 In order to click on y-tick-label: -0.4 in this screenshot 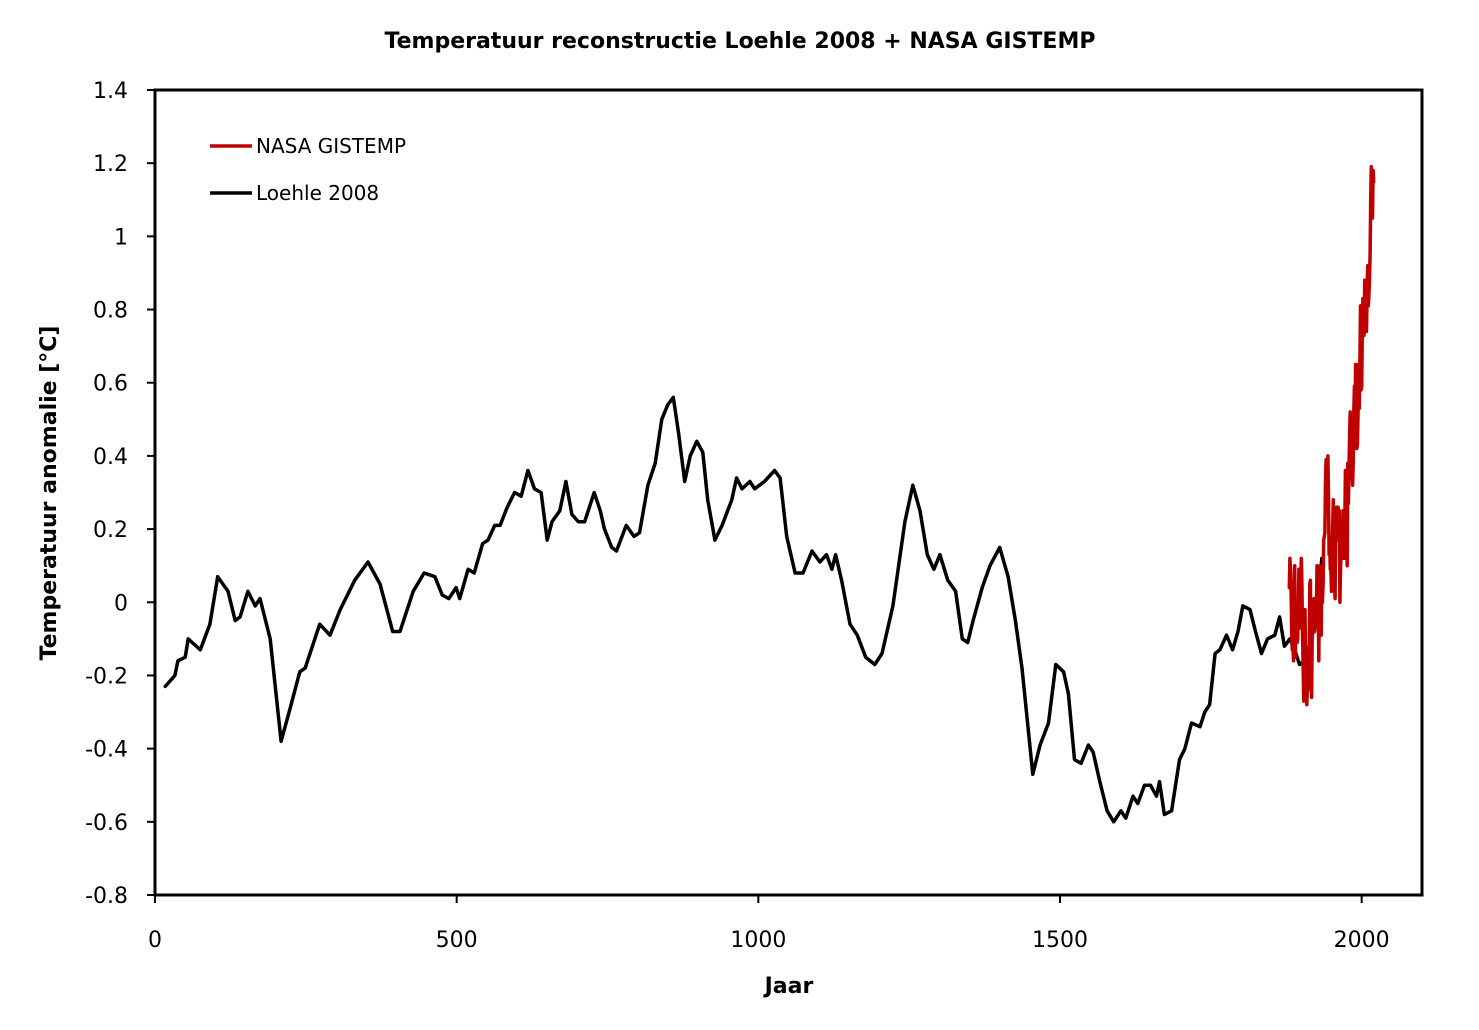, I will do `click(106, 750)`.